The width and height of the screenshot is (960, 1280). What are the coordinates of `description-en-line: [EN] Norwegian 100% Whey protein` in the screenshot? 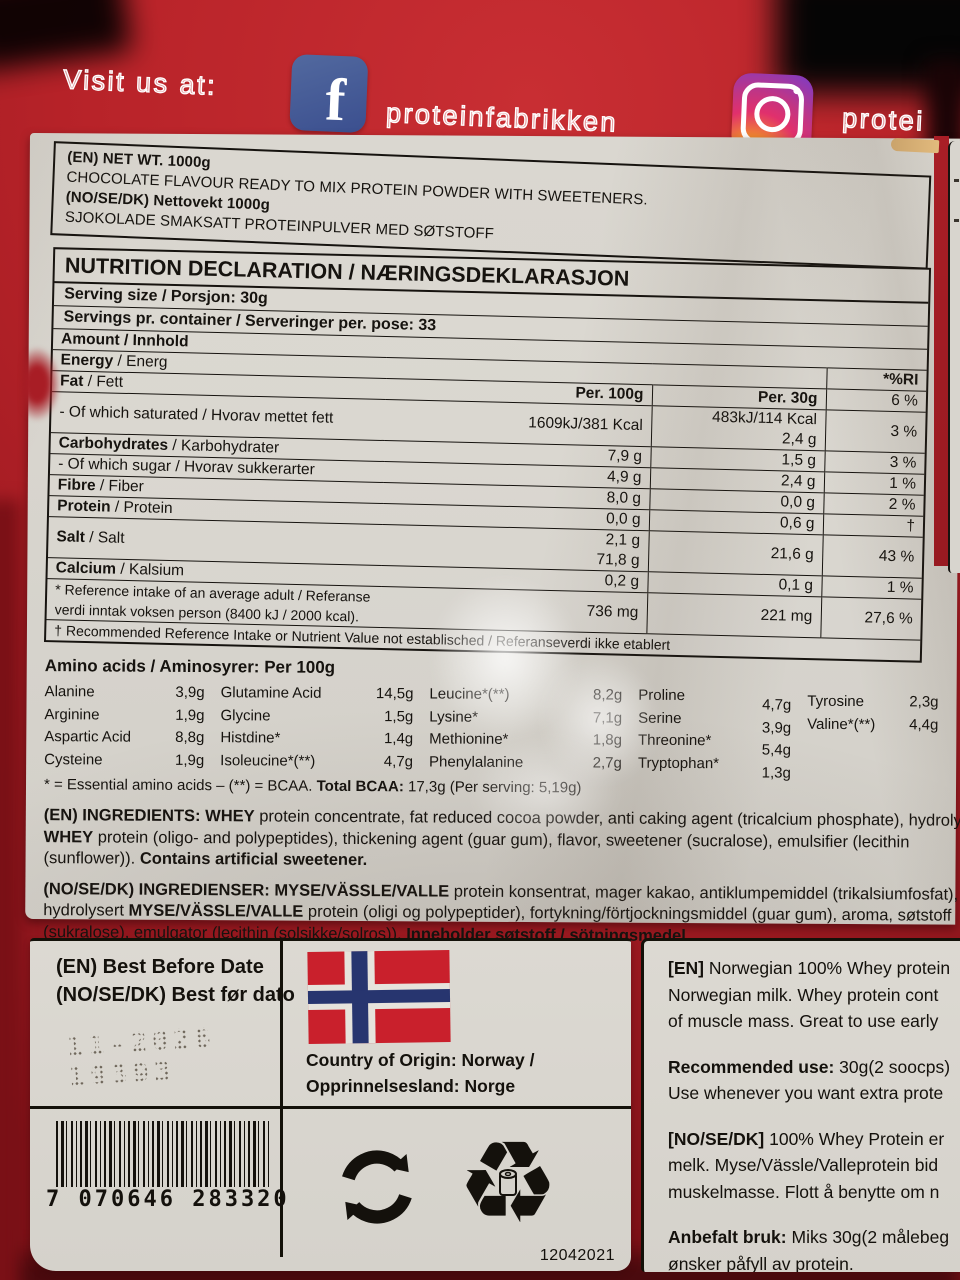 It's located at (809, 968).